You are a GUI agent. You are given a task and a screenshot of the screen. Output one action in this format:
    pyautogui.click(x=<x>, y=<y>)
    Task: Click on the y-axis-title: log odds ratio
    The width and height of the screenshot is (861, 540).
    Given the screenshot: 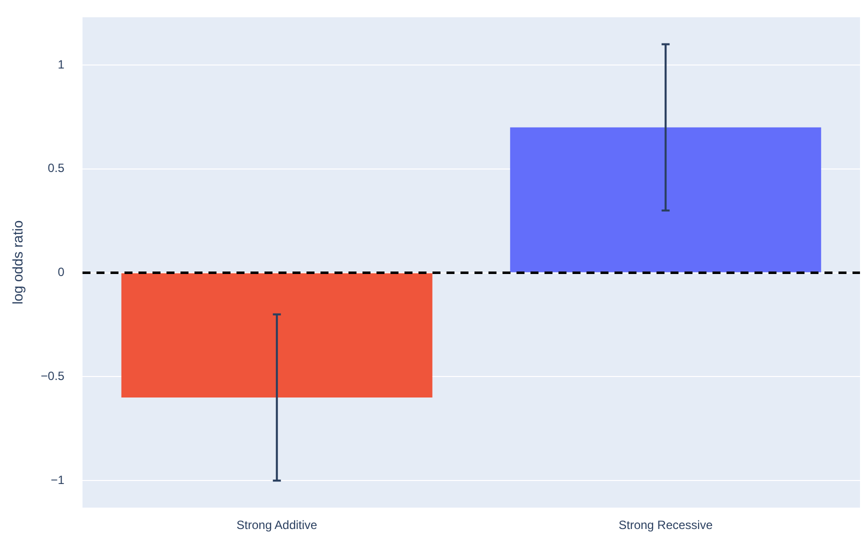 What is the action you would take?
    pyautogui.click(x=17, y=262)
    